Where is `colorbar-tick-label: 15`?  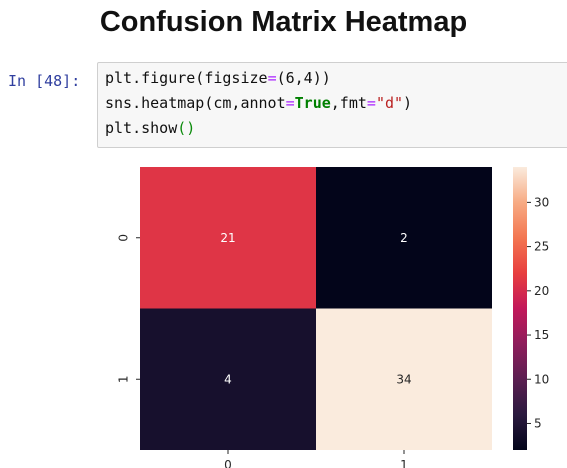 colorbar-tick-label: 15 is located at coordinates (541, 335).